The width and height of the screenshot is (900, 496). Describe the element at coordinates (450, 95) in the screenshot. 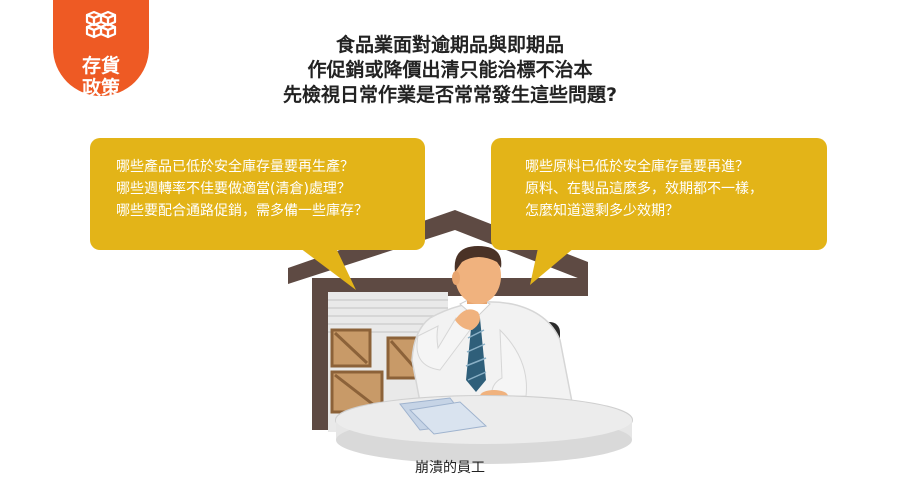

I see `title-line-3: 先檢視日常作業是否常常發生這些問題?` at that location.